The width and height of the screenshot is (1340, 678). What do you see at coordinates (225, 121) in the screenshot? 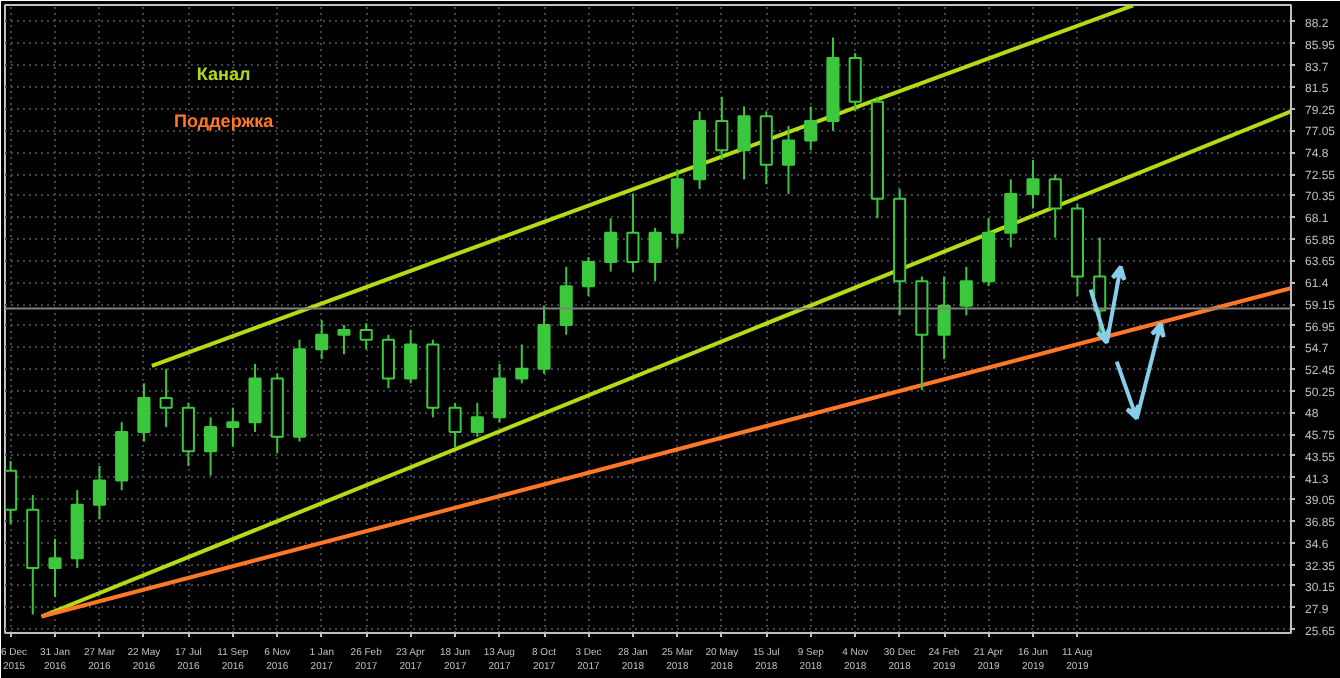
I see `text: Поддержка` at bounding box center [225, 121].